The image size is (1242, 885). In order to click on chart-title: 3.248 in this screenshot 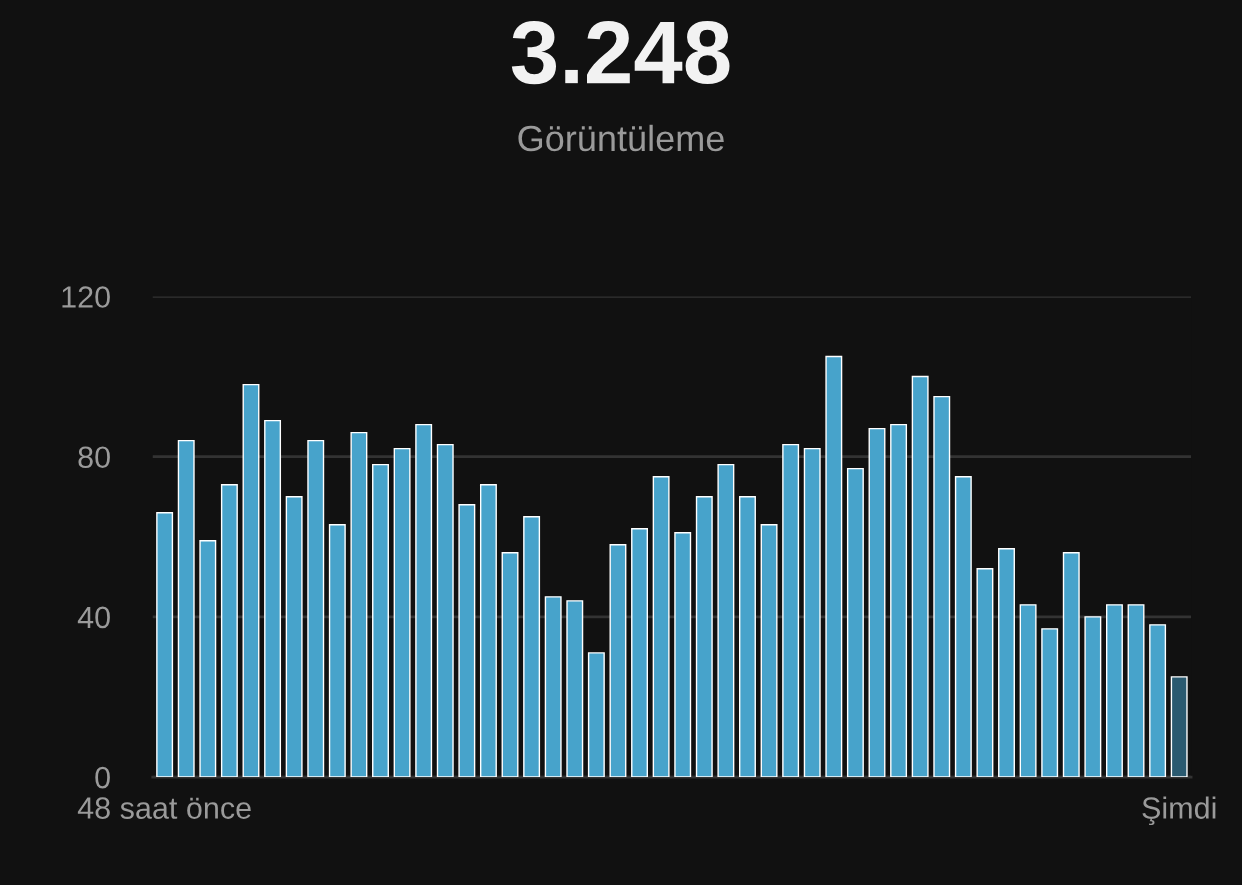, I will do `click(620, 53)`.